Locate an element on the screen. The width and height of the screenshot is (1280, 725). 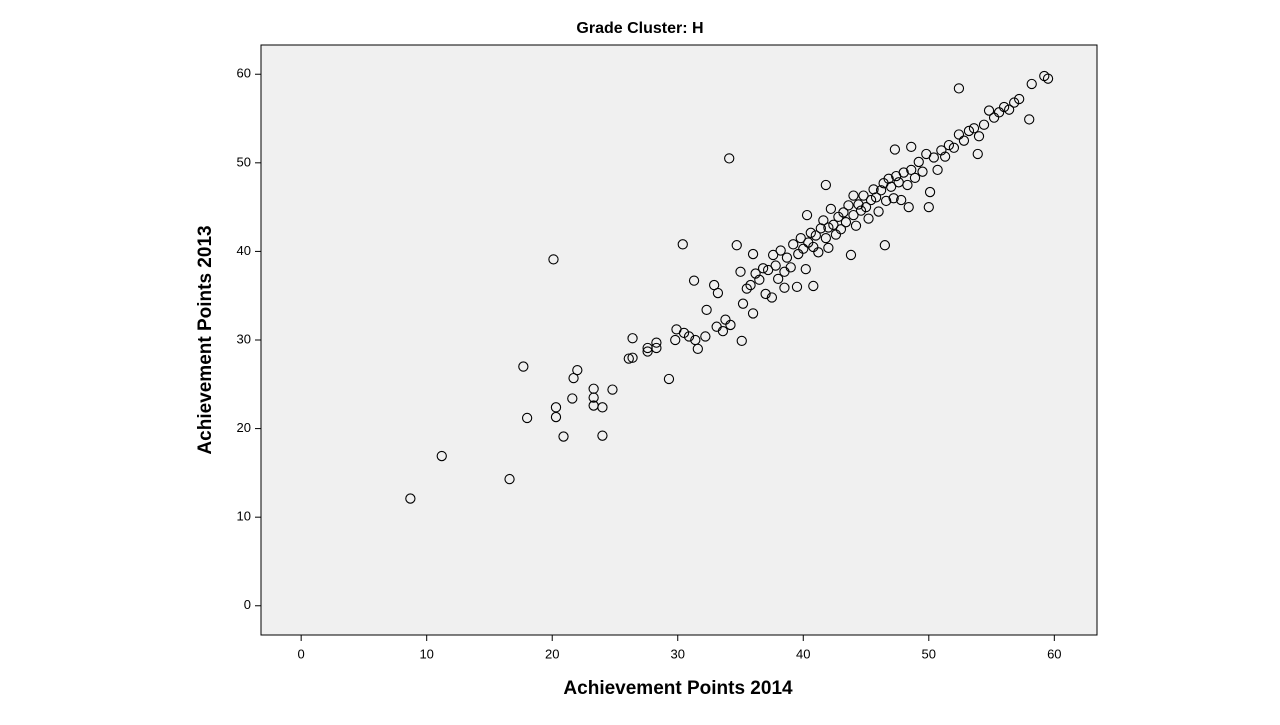
x-tick-label: 20 is located at coordinates (552, 653).